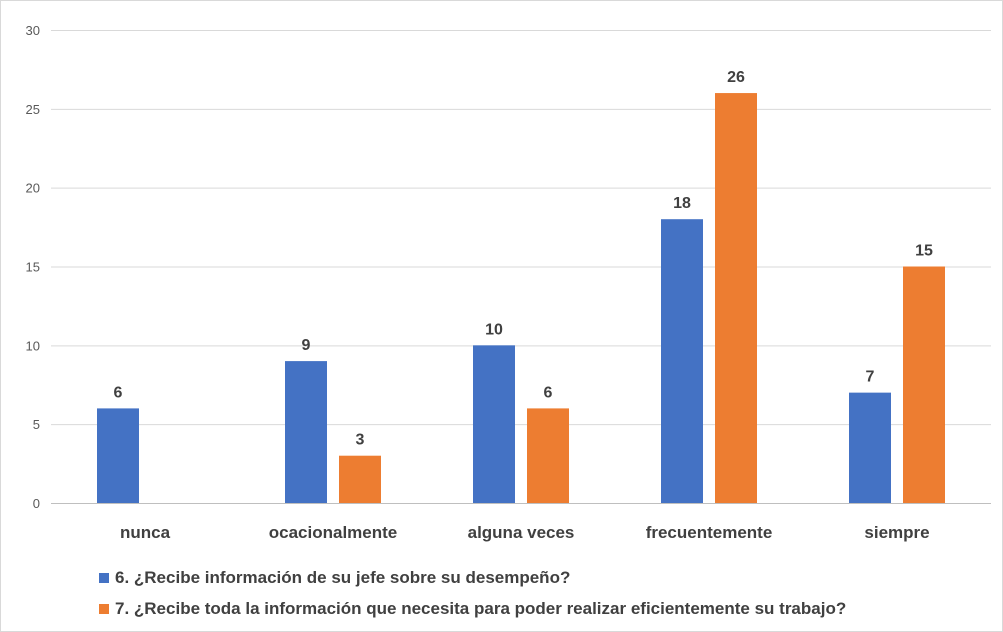  What do you see at coordinates (306, 345) in the screenshot?
I see `data-label: 9` at bounding box center [306, 345].